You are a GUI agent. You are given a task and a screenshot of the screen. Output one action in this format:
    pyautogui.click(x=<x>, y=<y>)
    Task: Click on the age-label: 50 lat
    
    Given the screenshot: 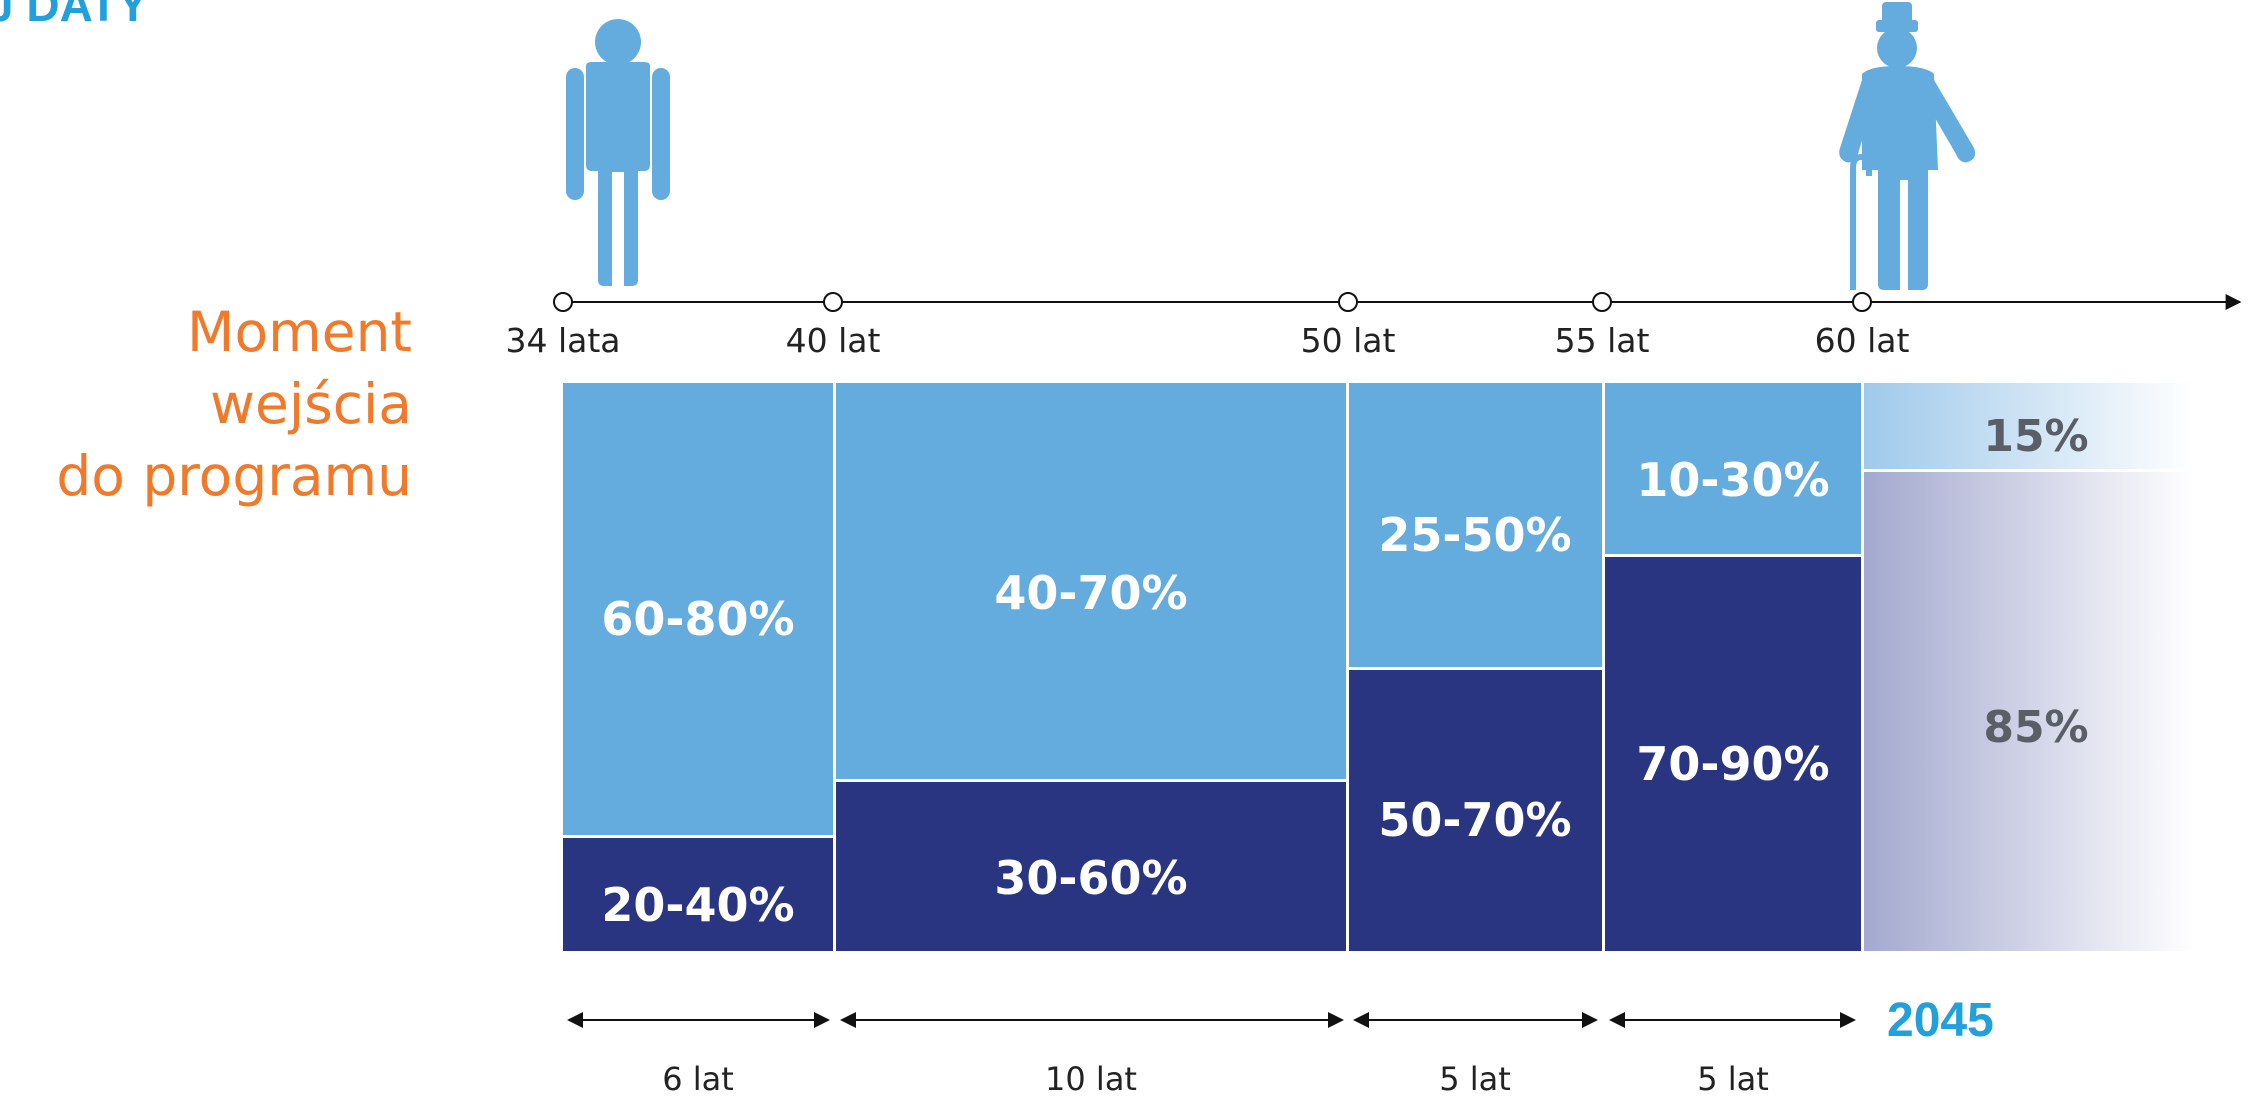 What is the action you would take?
    pyautogui.click(x=1348, y=340)
    